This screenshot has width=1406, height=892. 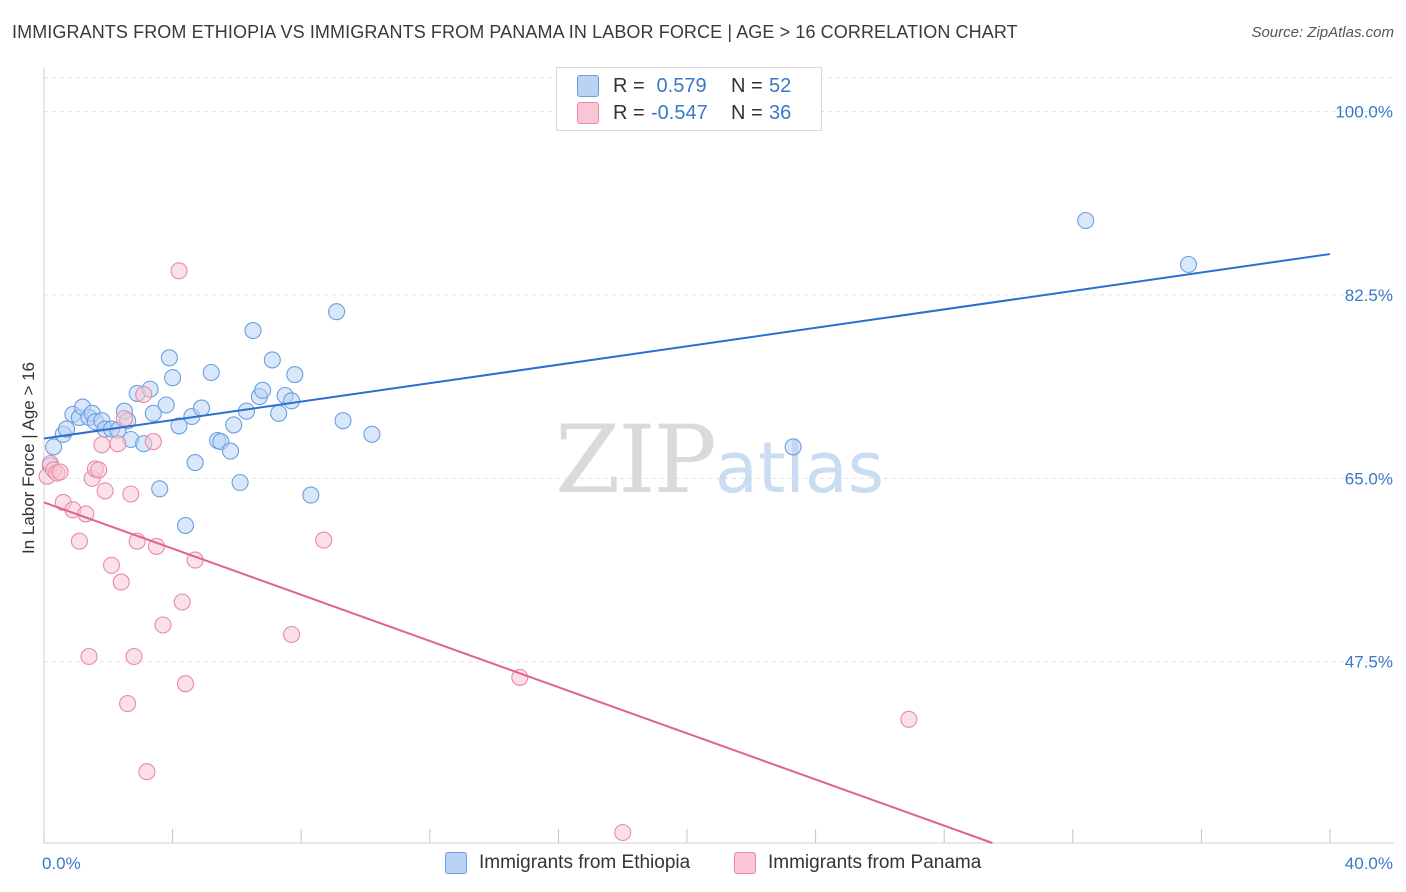 What do you see at coordinates (28, 458) in the screenshot?
I see `y-axis-label: In Labor Force | Age > 16` at bounding box center [28, 458].